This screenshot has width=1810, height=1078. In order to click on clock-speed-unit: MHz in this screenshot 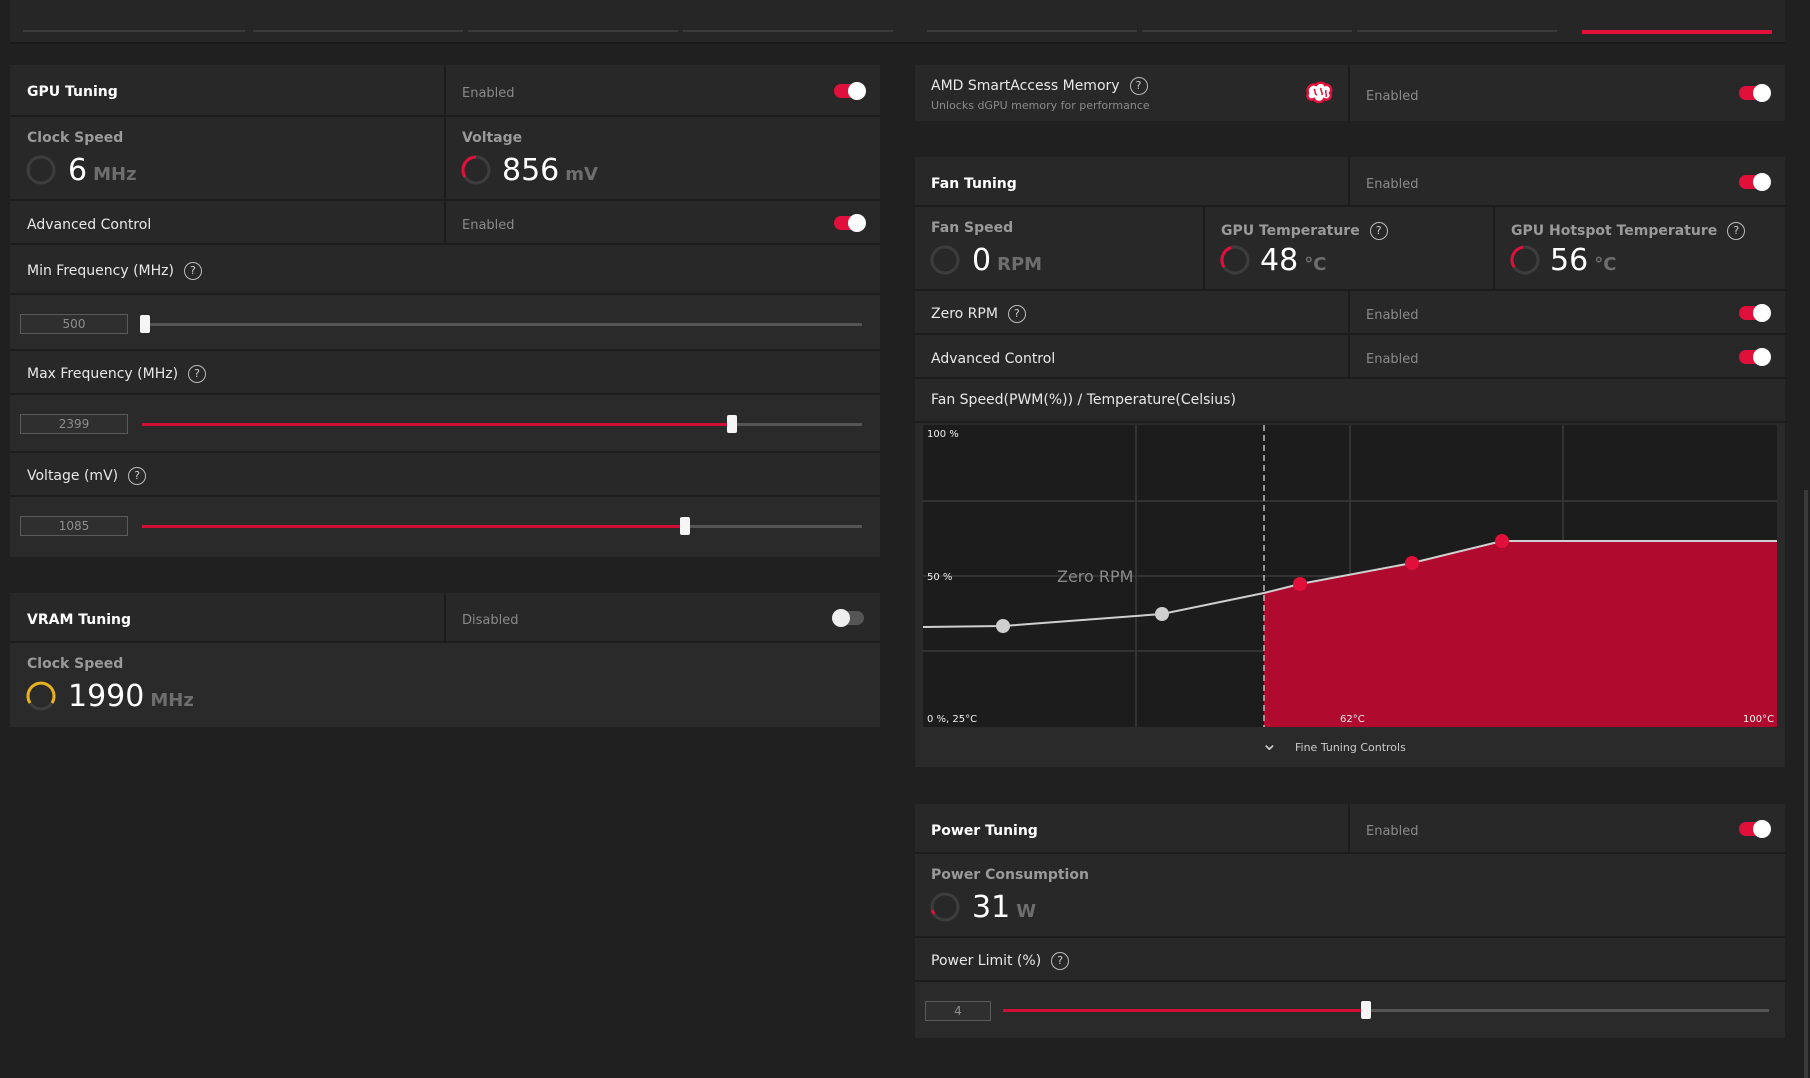, I will do `click(115, 174)`.